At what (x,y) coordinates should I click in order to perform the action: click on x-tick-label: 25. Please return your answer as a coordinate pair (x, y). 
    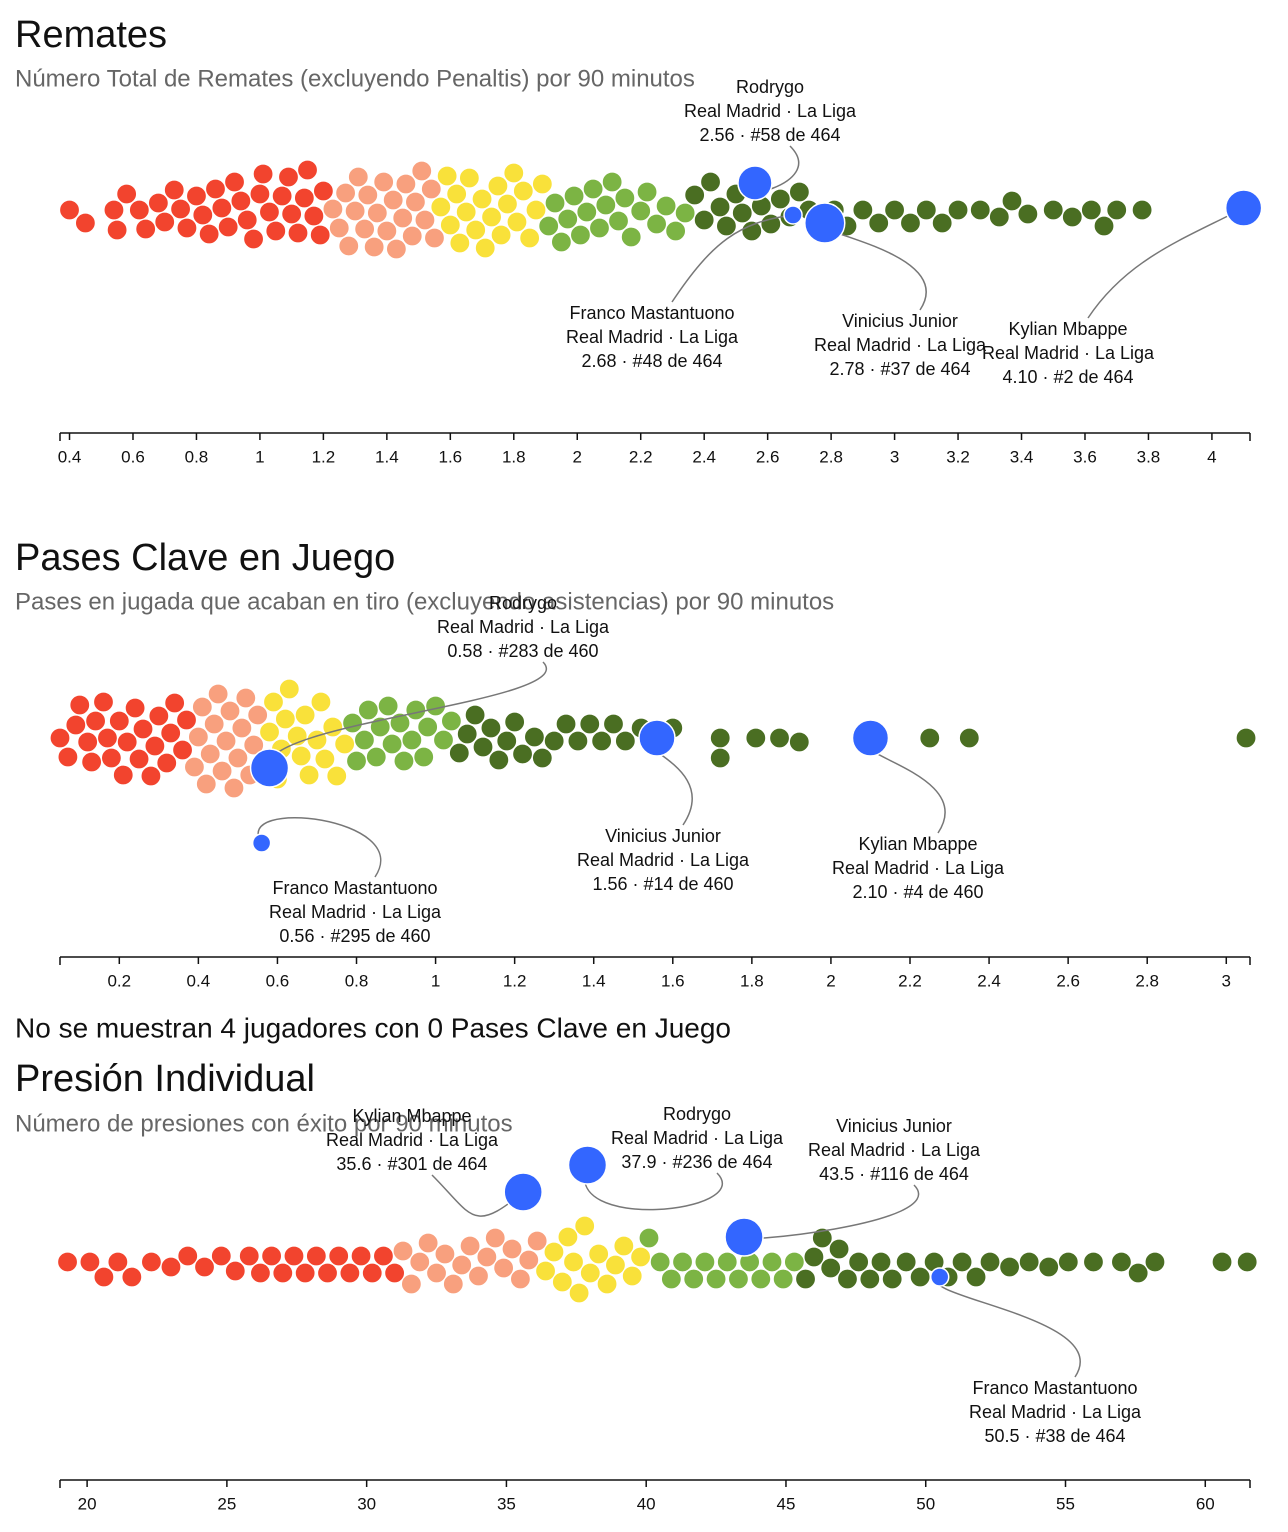
    Looking at the image, I should click on (226, 1503).